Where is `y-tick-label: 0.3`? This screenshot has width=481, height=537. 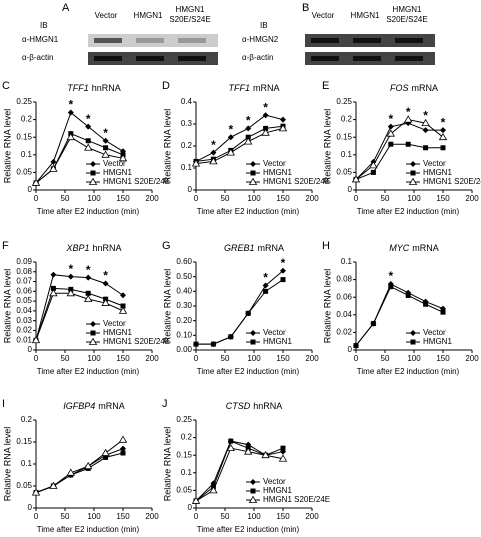 y-tick-label: 0.3 is located at coordinates (187, 123).